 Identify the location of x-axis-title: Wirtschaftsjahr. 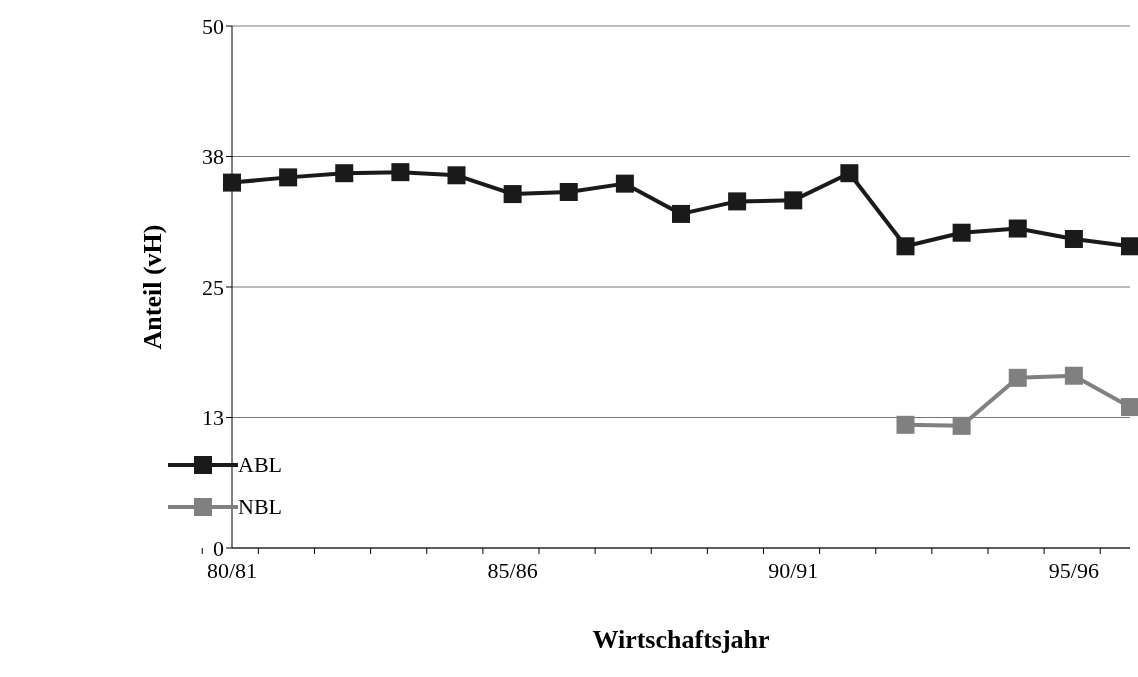
(681, 639).